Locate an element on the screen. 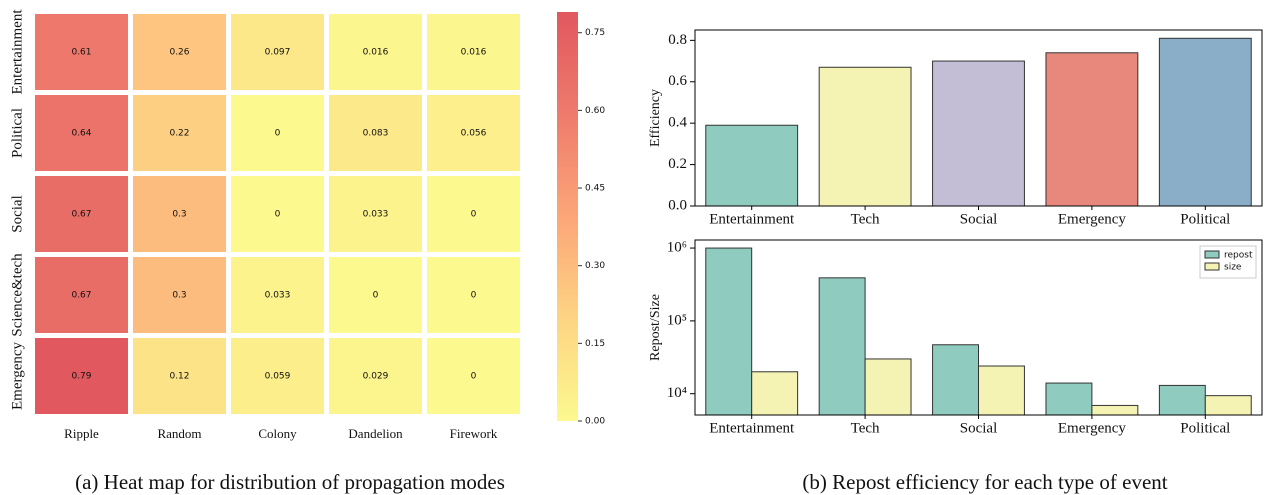 This screenshot has height=495, width=1277. y-tick-label: 0.4 is located at coordinates (677, 123).